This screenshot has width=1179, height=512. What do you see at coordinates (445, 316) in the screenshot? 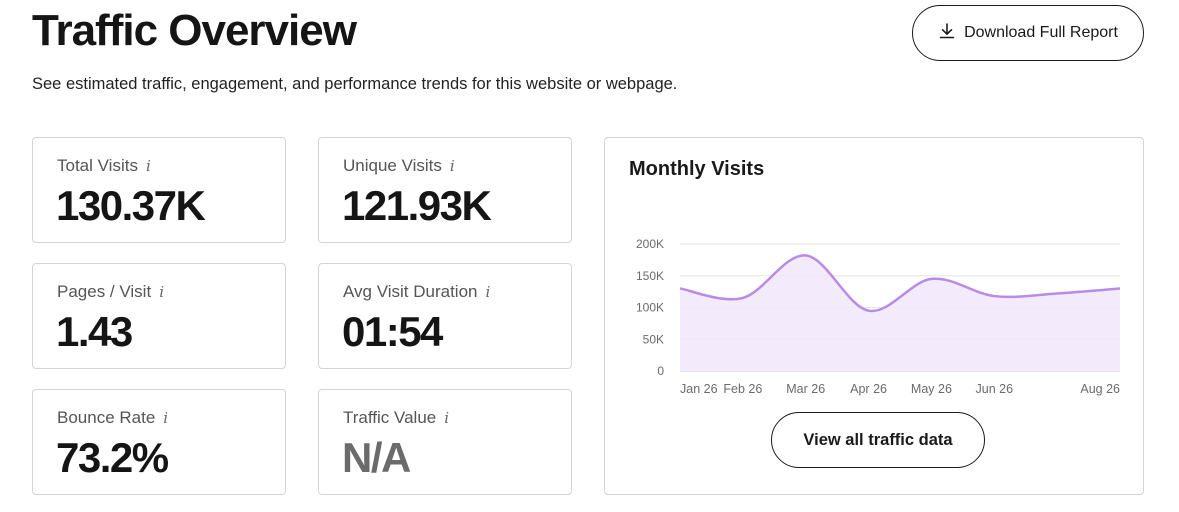
I see `metric-card-avg-visit-duration: Avg Visit Duration i 01:54` at bounding box center [445, 316].